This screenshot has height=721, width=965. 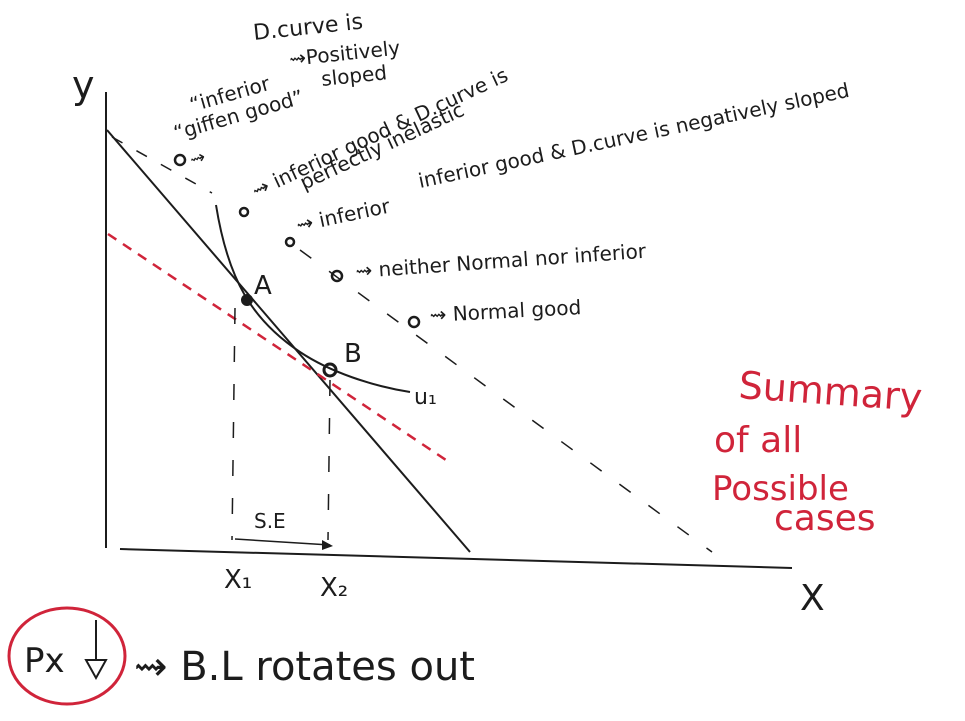 I want to click on marker-giffen, so click(x=180, y=160).